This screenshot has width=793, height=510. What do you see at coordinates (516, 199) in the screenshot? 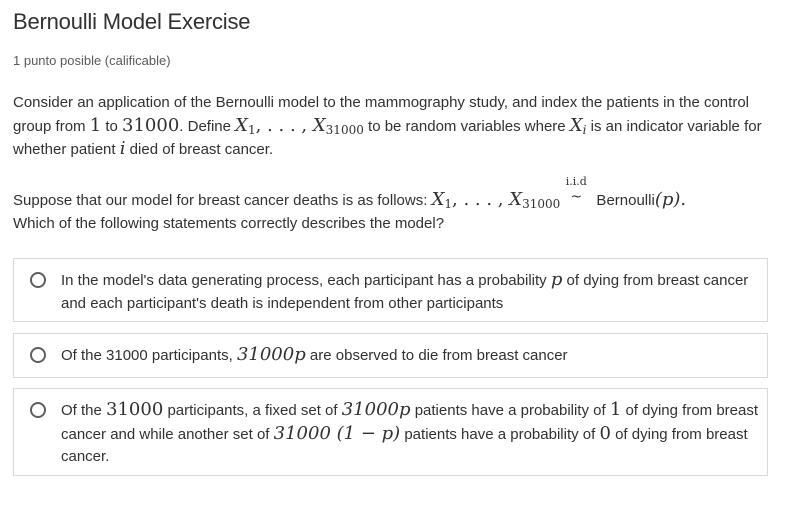
I see `math-model-xn: X` at bounding box center [516, 199].